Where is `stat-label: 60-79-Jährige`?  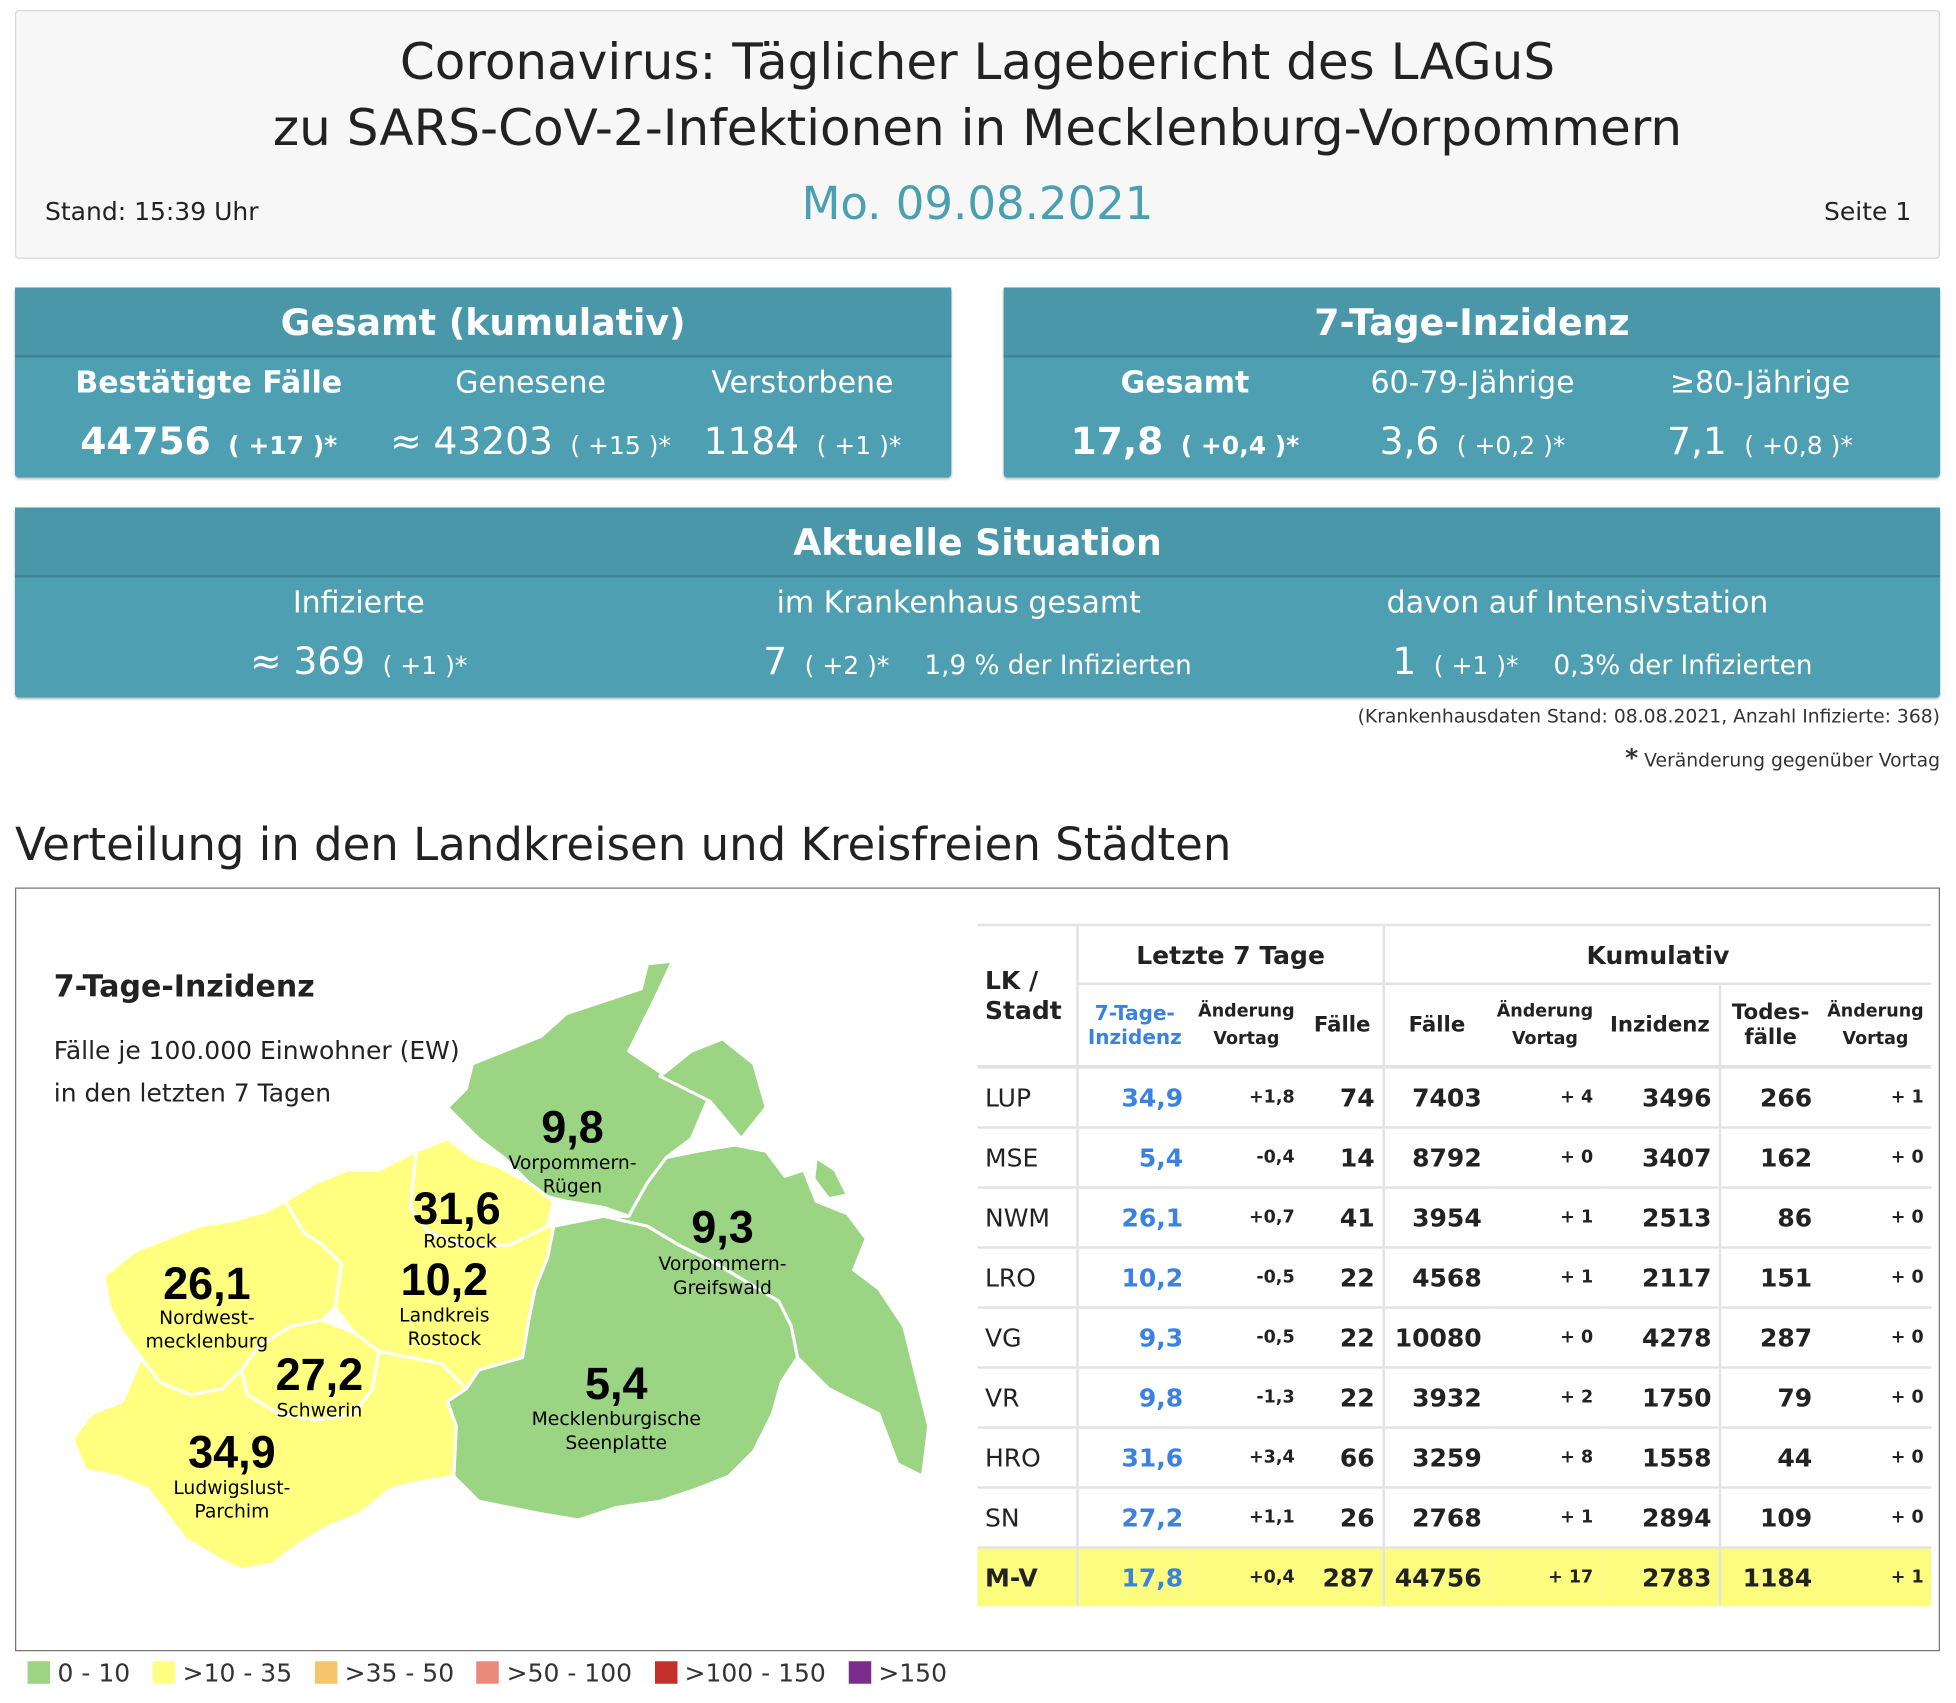
stat-label: 60-79-Jährige is located at coordinates (1472, 382).